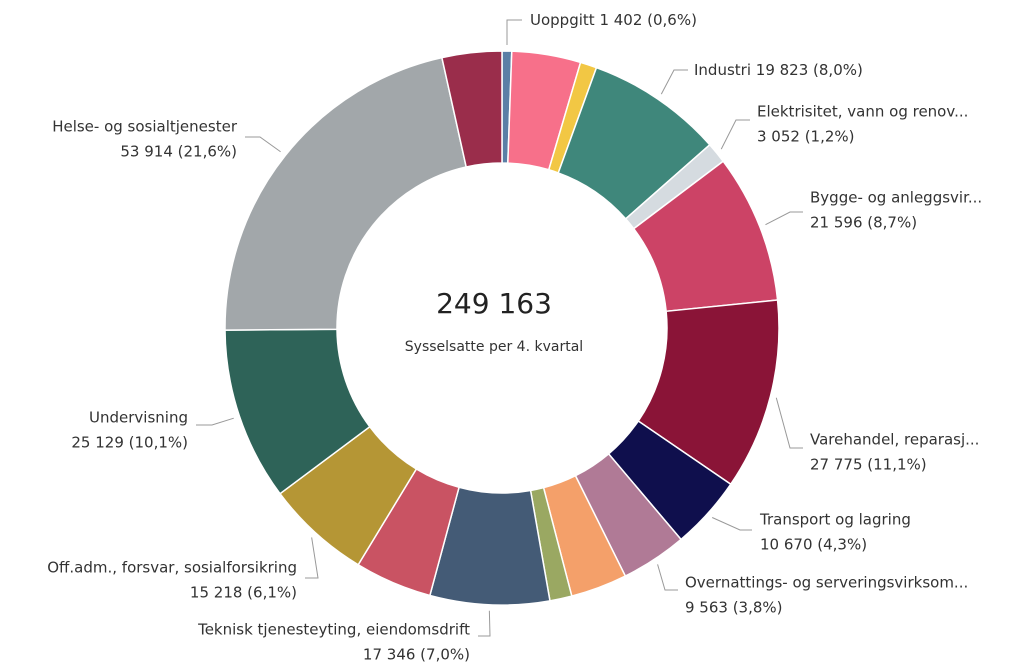 This screenshot has width=1009, height=663. I want to click on value-label: 27 775 (11,1%), so click(868, 465).